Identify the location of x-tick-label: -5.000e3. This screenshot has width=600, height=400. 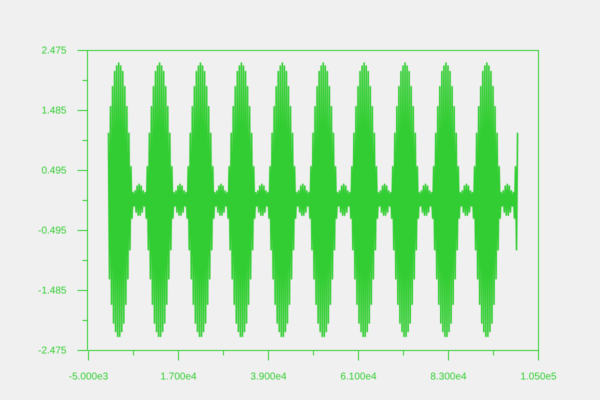
(88, 377).